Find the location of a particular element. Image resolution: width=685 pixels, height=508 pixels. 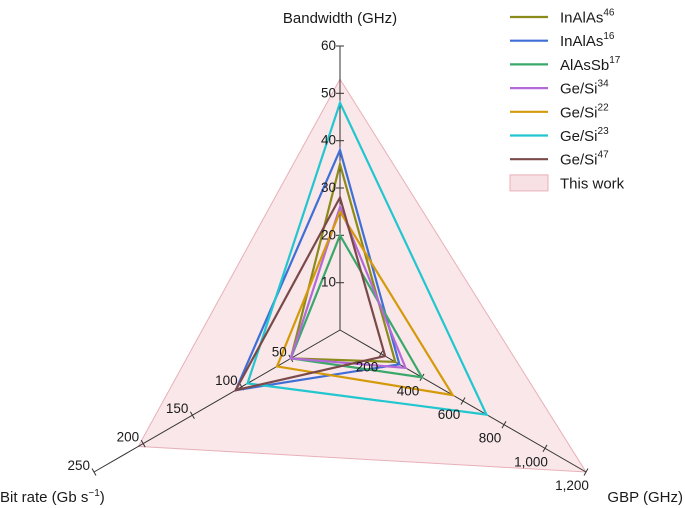

legend-label: AlAsSb17 is located at coordinates (590, 64).